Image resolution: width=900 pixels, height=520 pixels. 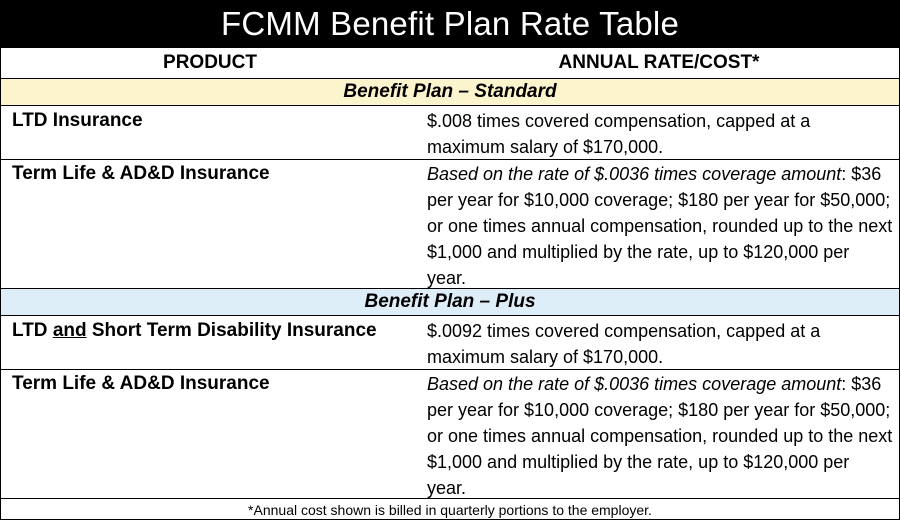 What do you see at coordinates (231, 330) in the screenshot?
I see `product-text-part: Short Term Disability Insurance` at bounding box center [231, 330].